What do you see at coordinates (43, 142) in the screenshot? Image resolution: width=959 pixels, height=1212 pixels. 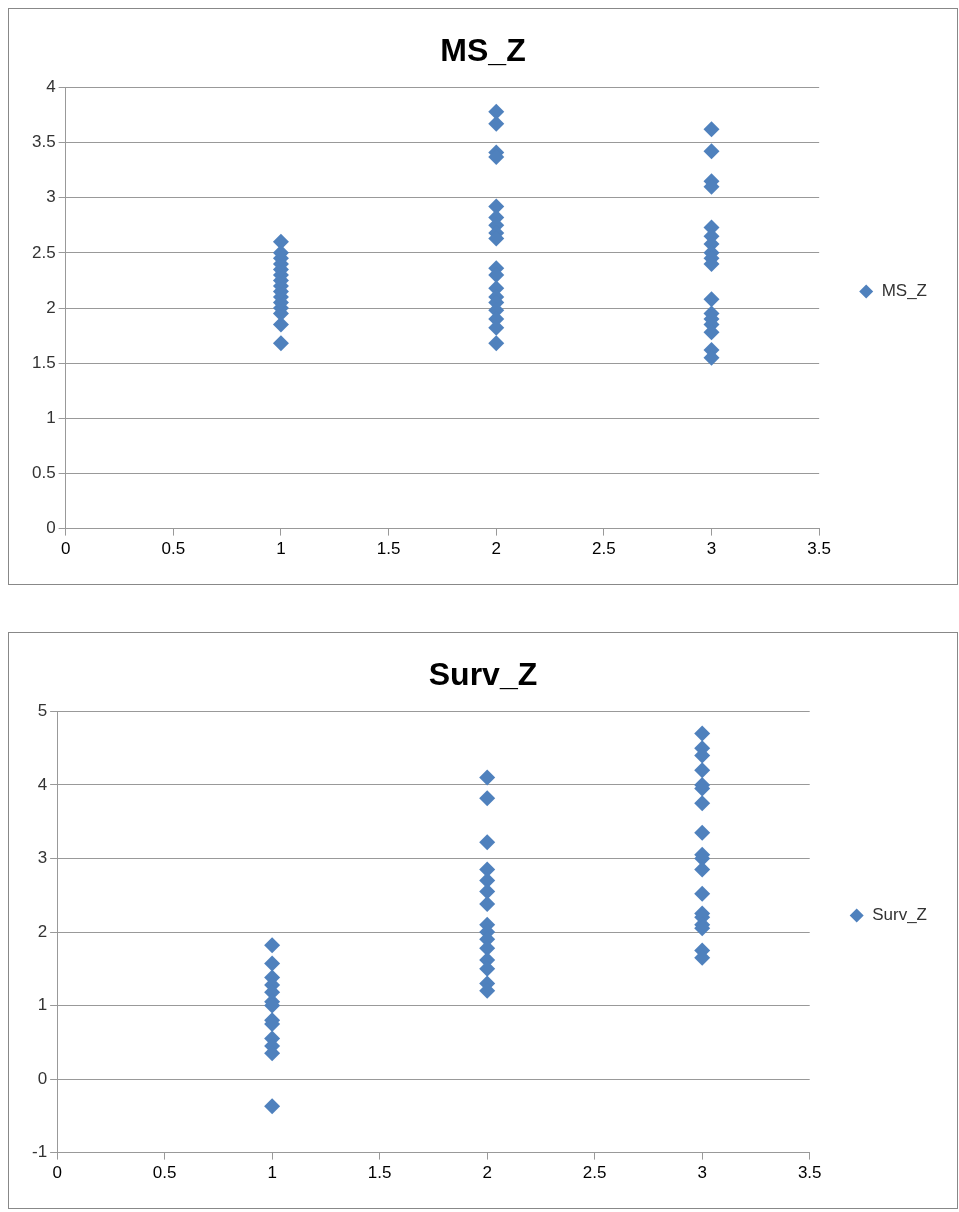 I see `y-tick-label: 3.5` at bounding box center [43, 142].